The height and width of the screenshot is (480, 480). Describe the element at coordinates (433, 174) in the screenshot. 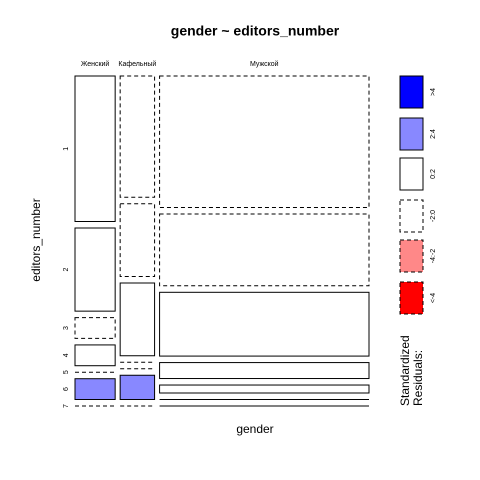

I see `legend-label: 0:2` at that location.